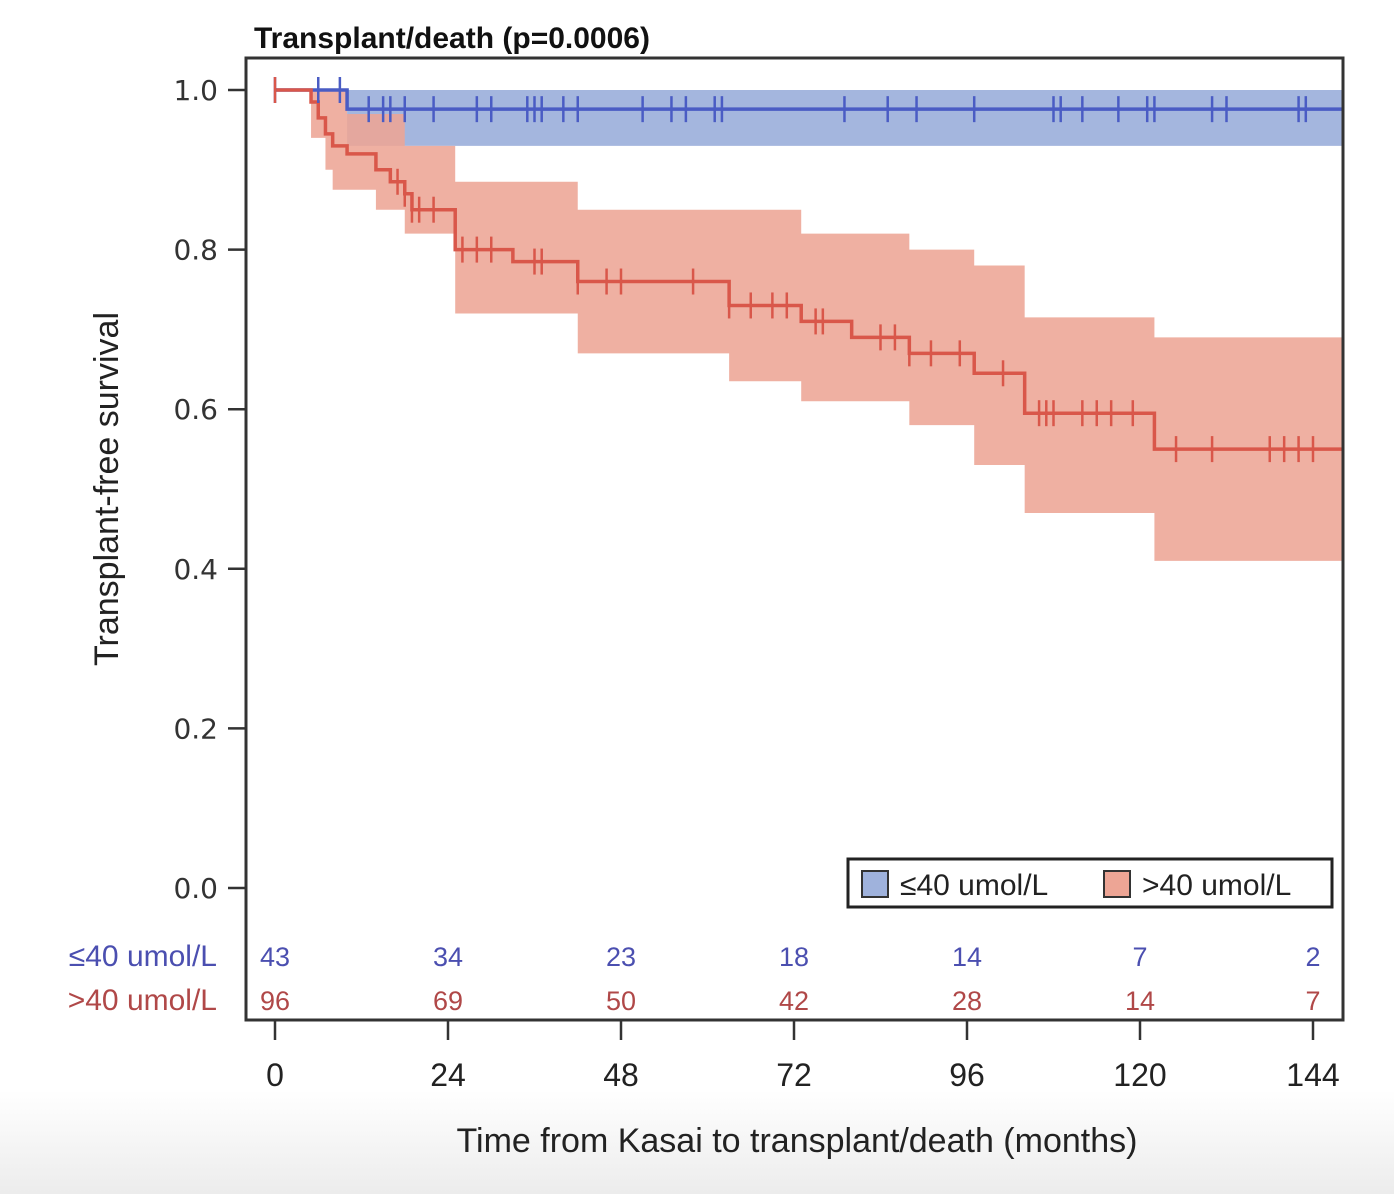  What do you see at coordinates (275, 957) in the screenshot?
I see `risk-count: 43` at bounding box center [275, 957].